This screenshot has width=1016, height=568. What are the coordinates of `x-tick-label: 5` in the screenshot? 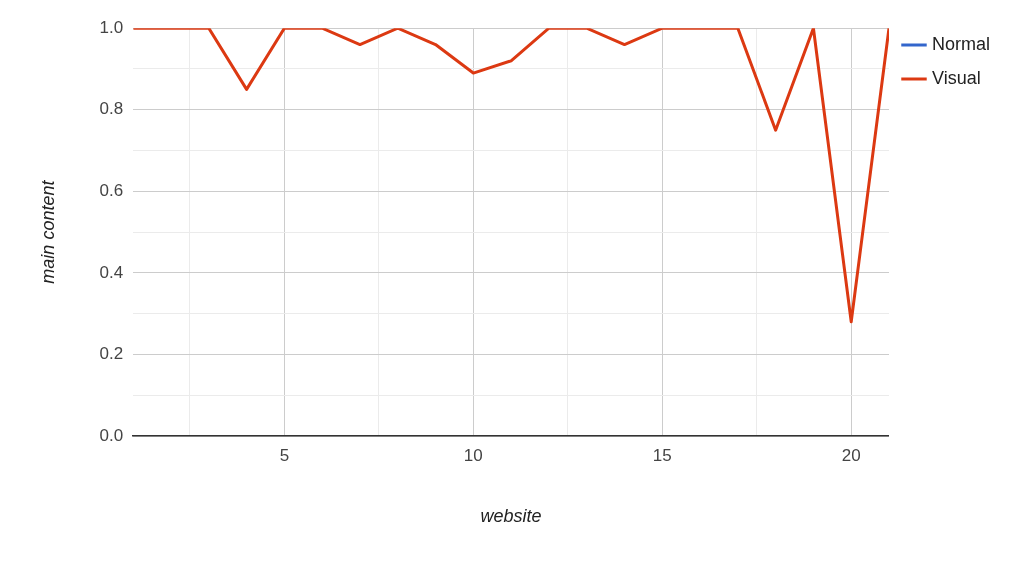 It's located at (284, 455).